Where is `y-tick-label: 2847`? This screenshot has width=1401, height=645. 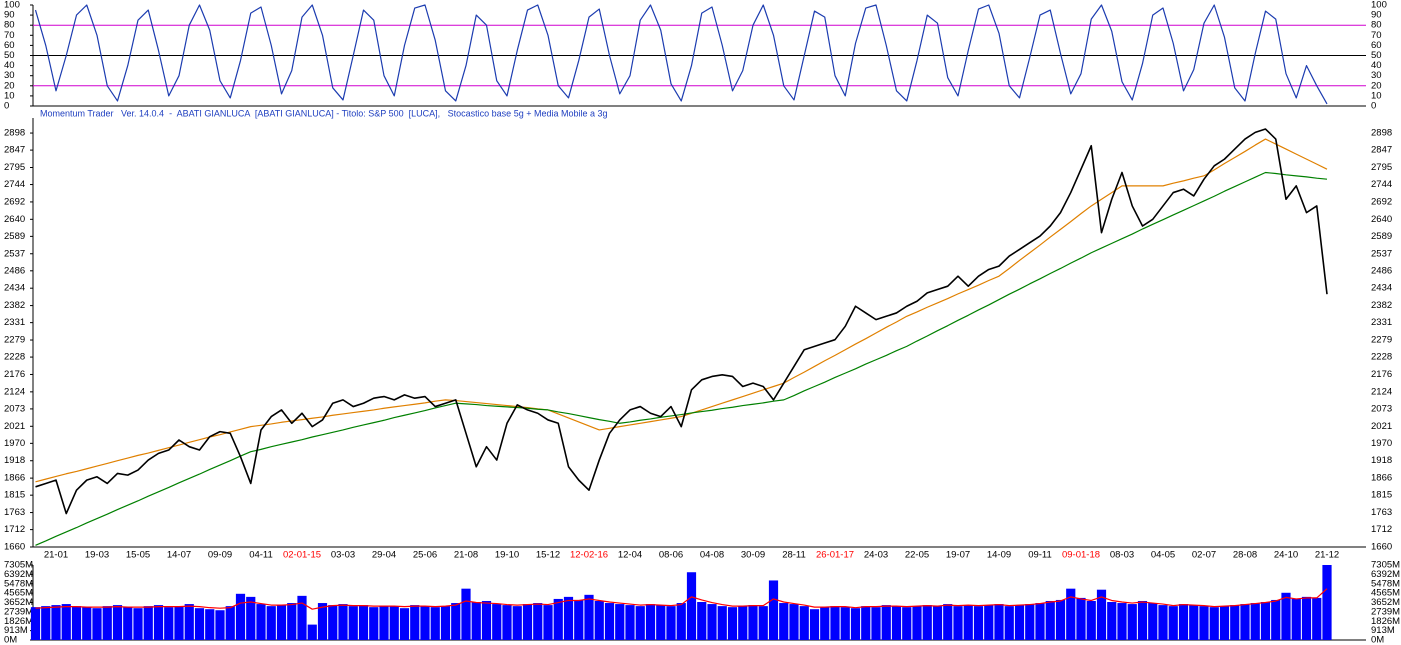 y-tick-label: 2847 is located at coordinates (14, 150).